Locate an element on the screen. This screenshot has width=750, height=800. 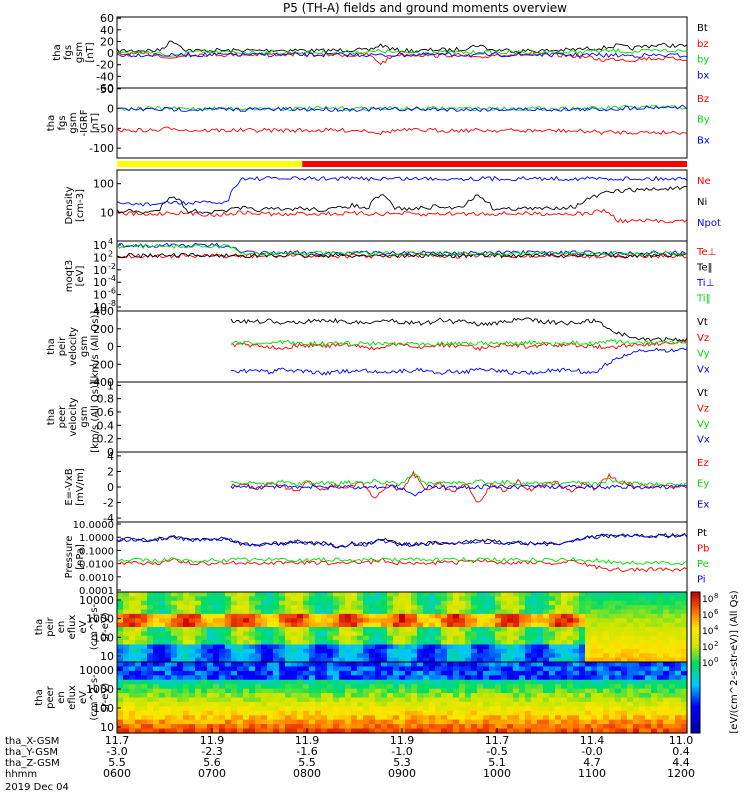
colorbar-cell is located at coordinates (695, 701).